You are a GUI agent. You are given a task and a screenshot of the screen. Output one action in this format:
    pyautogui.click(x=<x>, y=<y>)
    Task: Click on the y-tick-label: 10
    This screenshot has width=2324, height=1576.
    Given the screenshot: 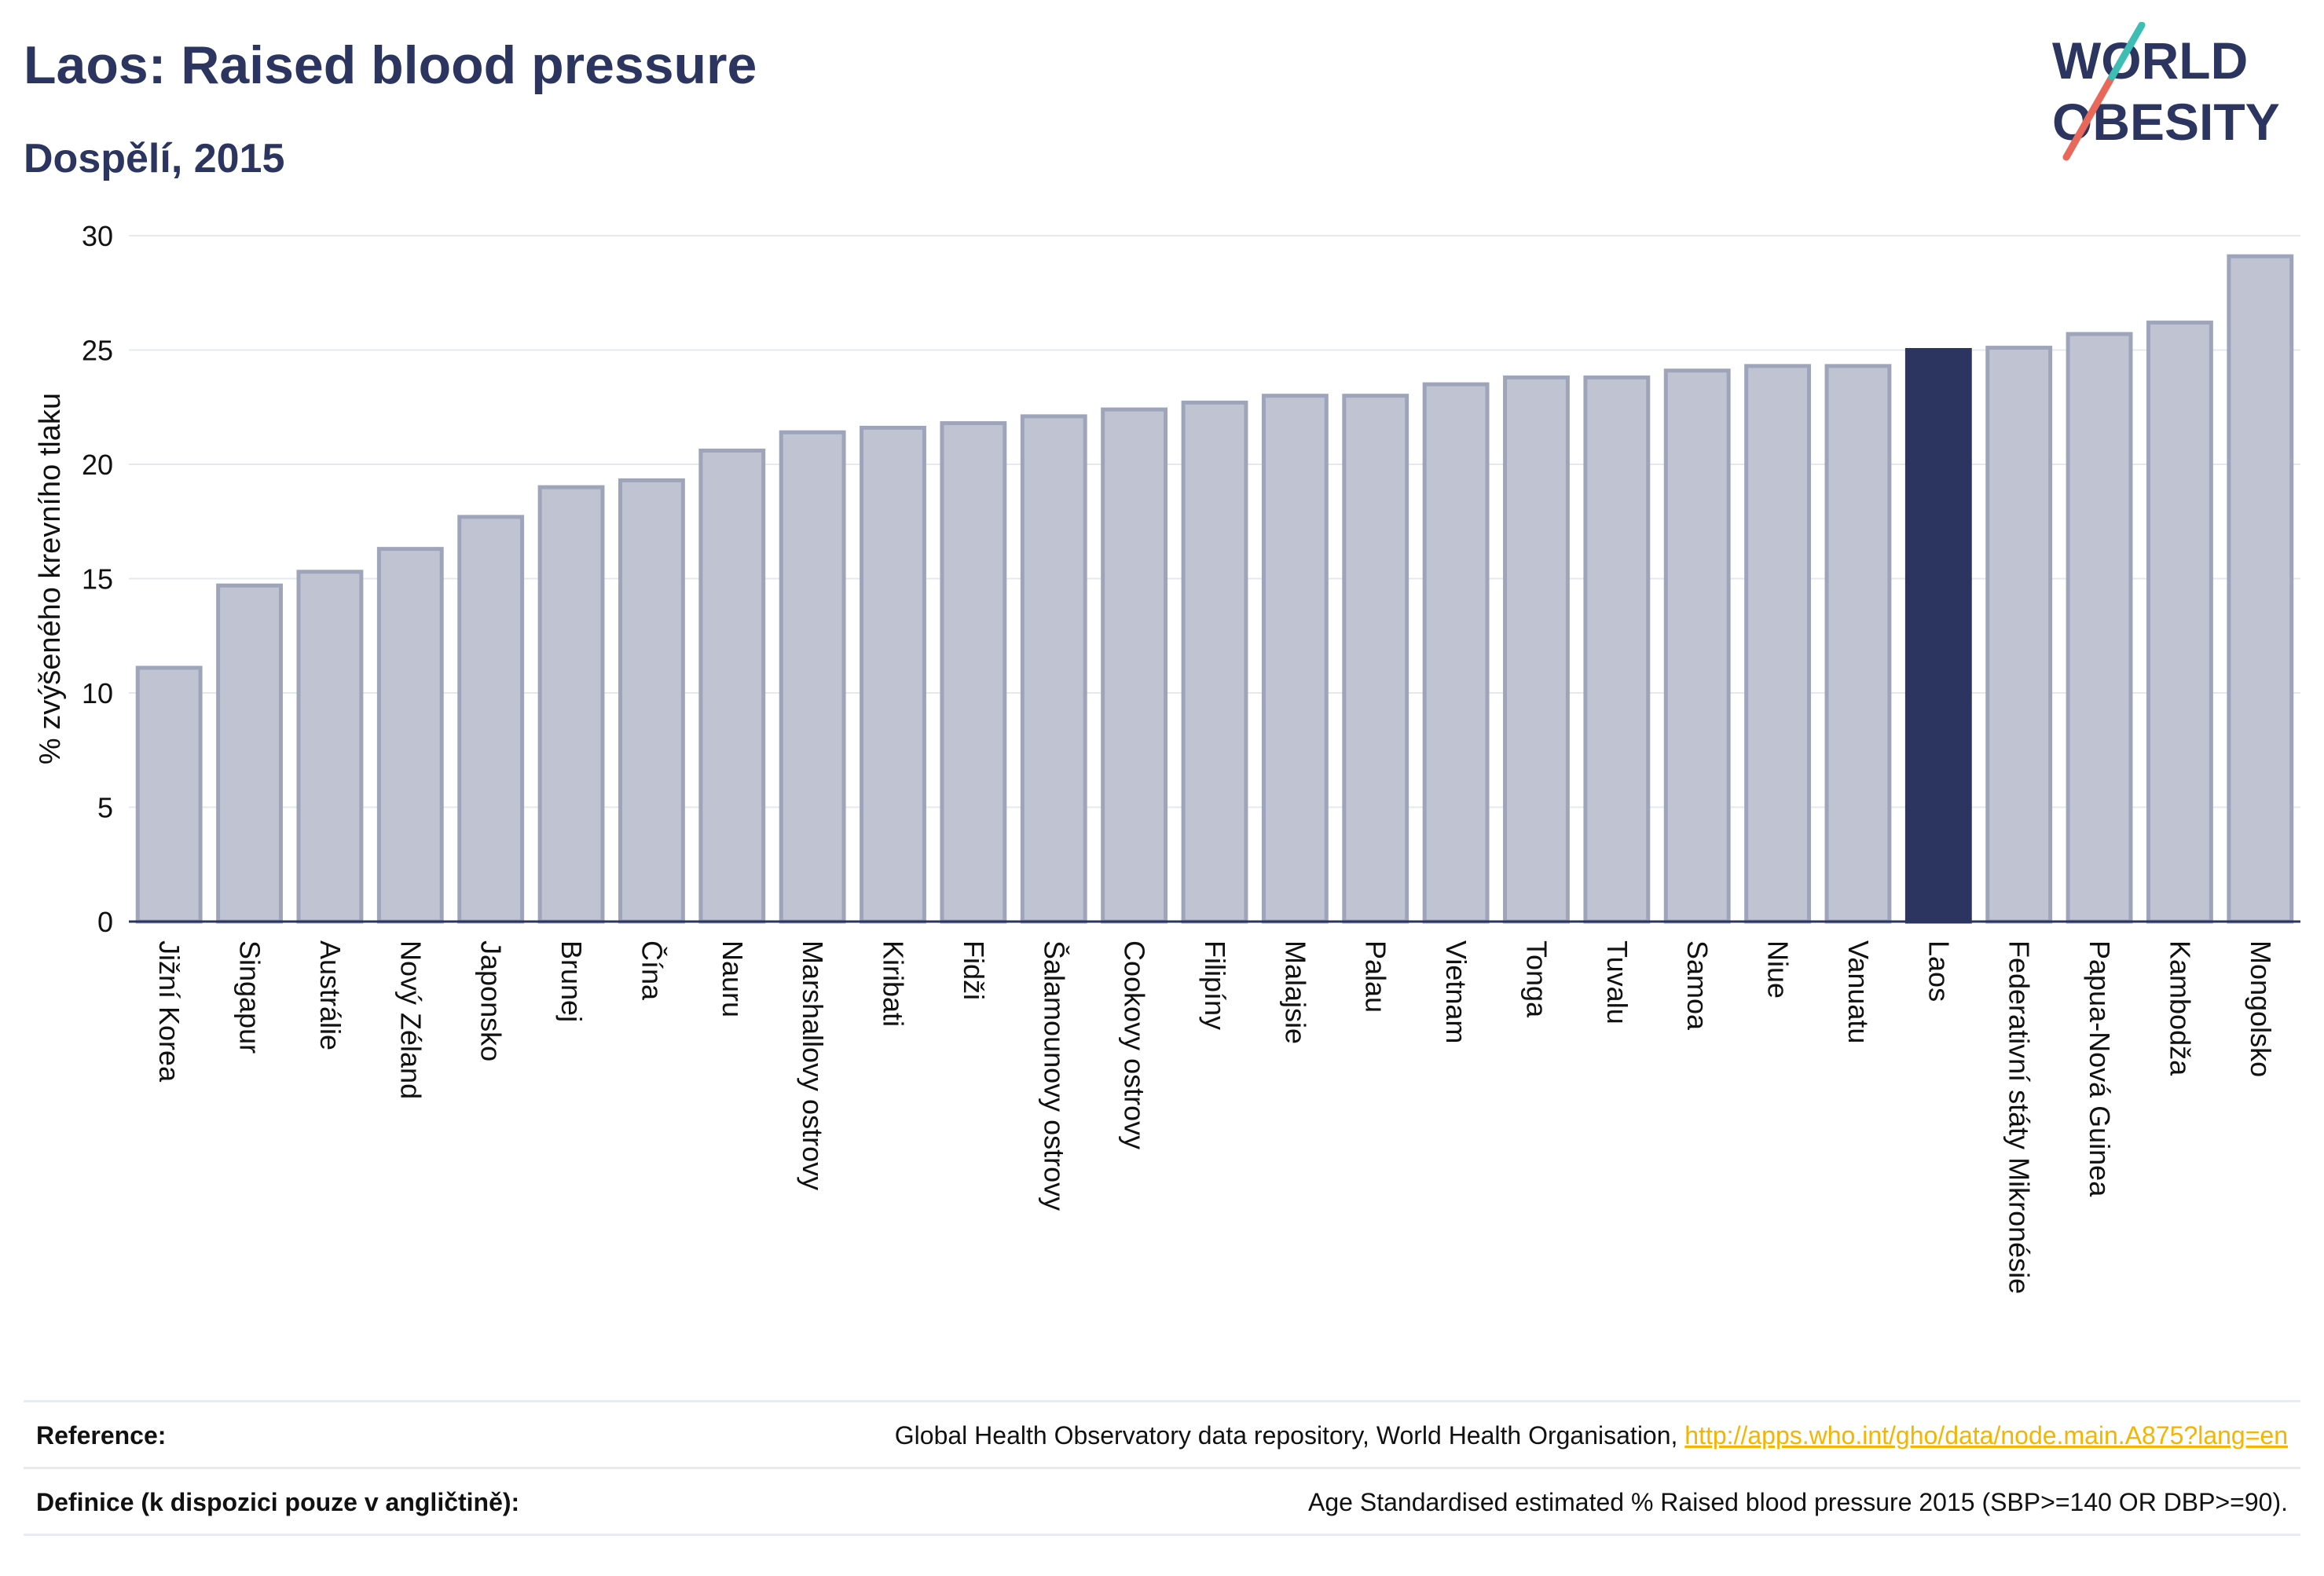 What is the action you would take?
    pyautogui.click(x=97, y=693)
    